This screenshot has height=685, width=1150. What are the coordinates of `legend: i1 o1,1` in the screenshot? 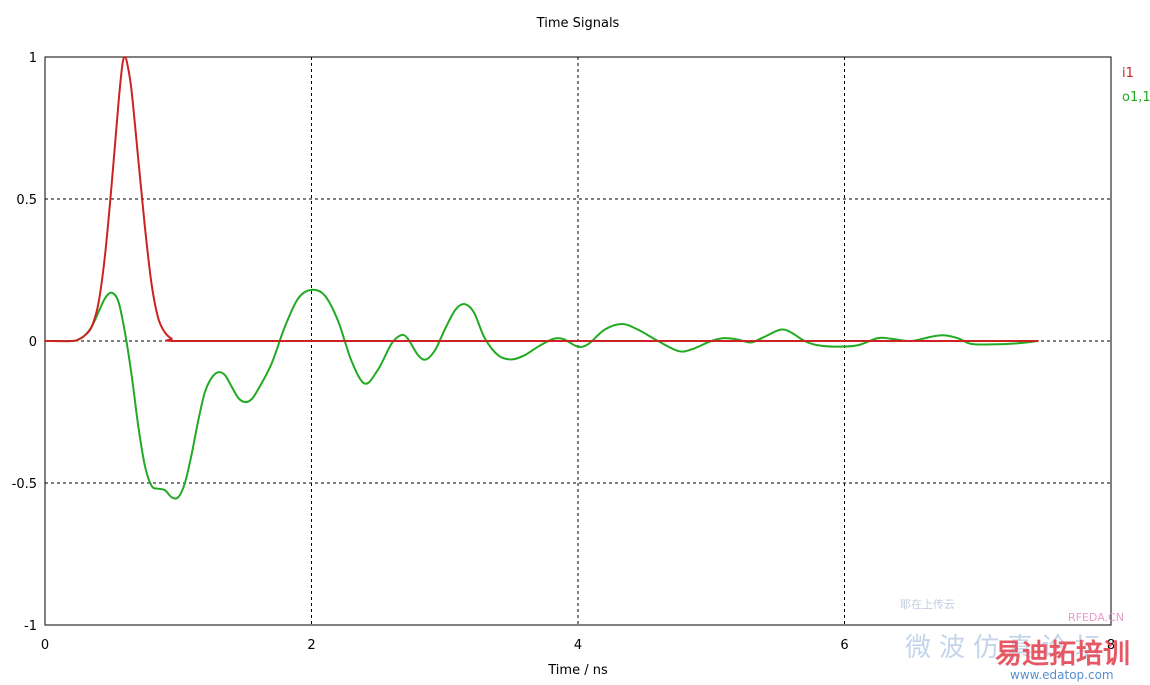 It's located at (1136, 85).